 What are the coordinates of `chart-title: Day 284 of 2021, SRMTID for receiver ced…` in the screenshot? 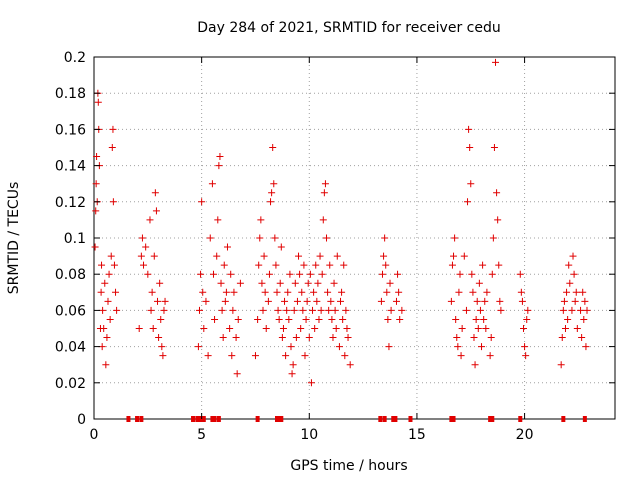 It's located at (348, 28).